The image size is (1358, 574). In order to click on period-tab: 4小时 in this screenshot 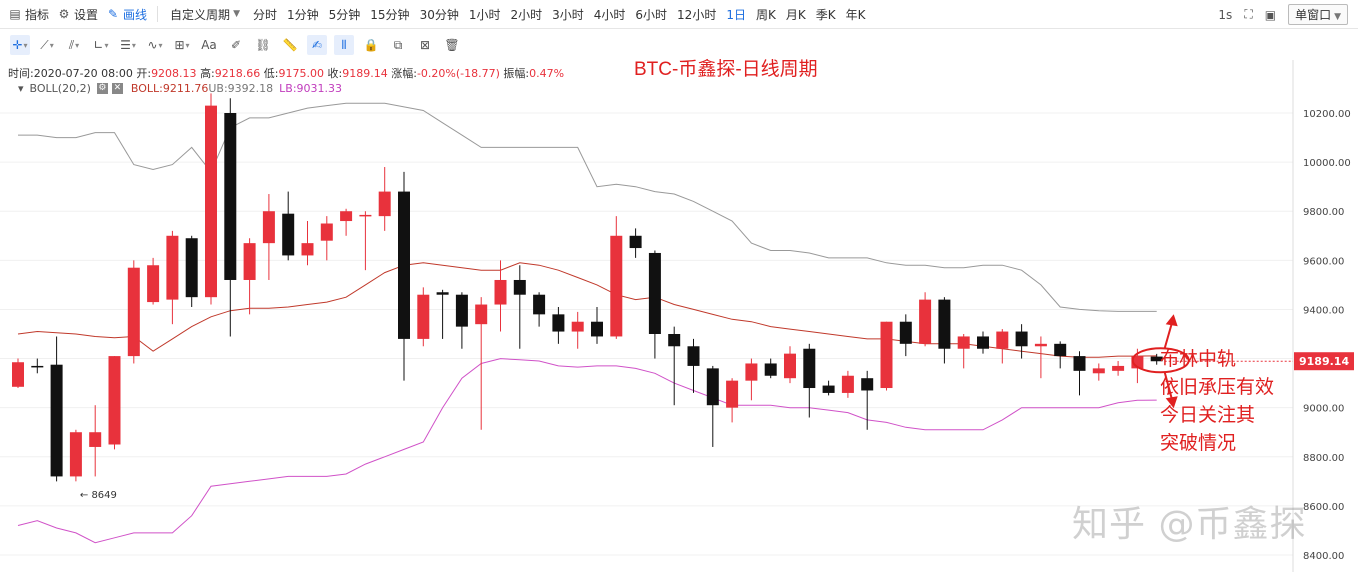, I will do `click(609, 14)`.